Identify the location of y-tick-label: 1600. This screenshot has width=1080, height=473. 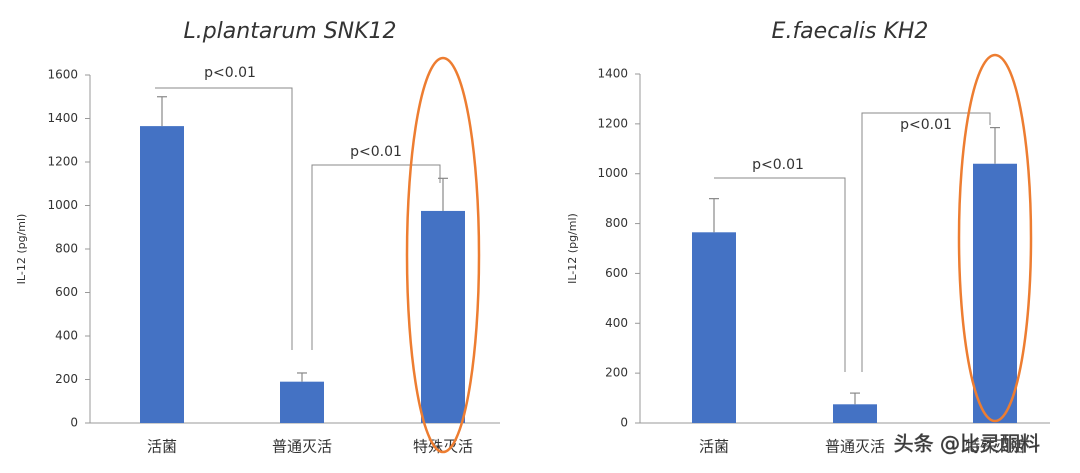
(62, 75).